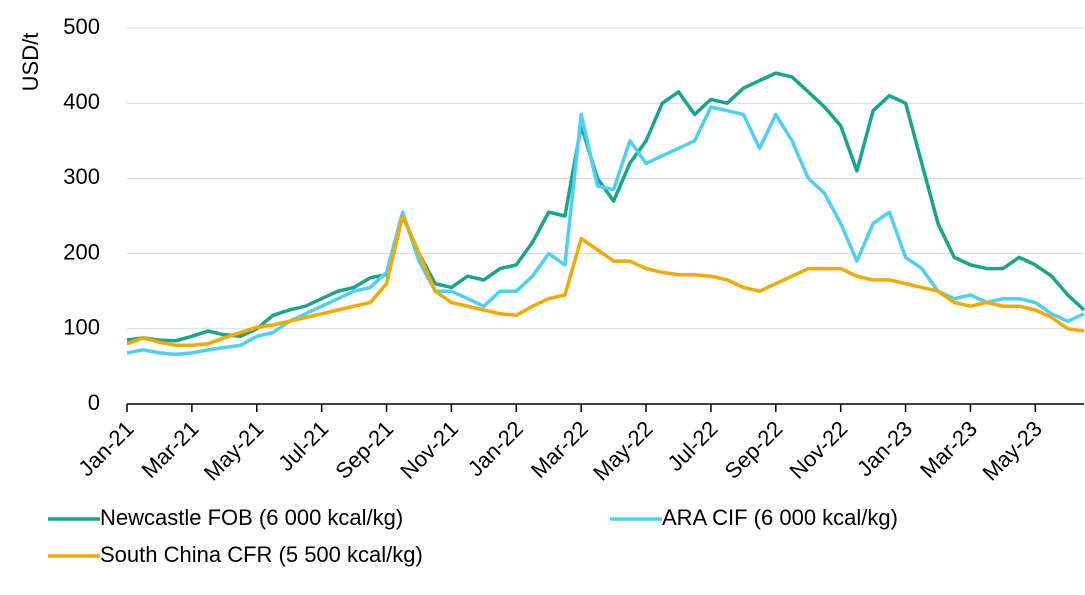  What do you see at coordinates (819, 450) in the screenshot?
I see `x-tick-label: Nov-22` at bounding box center [819, 450].